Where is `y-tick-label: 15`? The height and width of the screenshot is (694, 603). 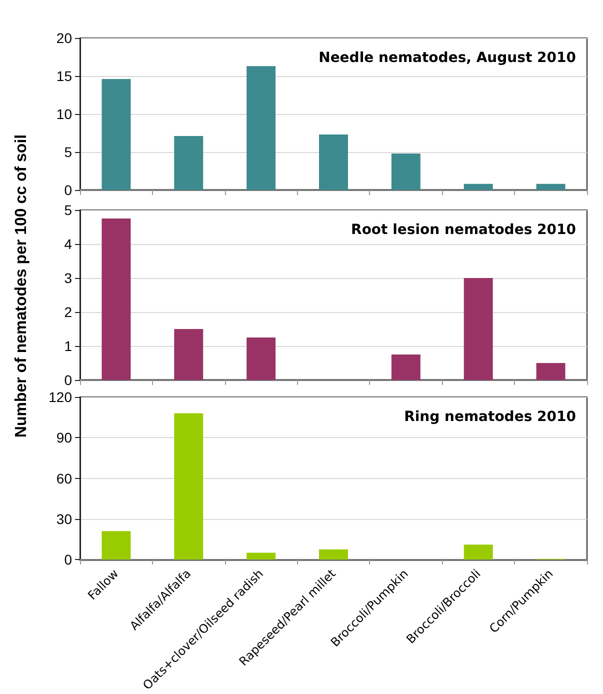 y-tick-label: 15 is located at coordinates (64, 76).